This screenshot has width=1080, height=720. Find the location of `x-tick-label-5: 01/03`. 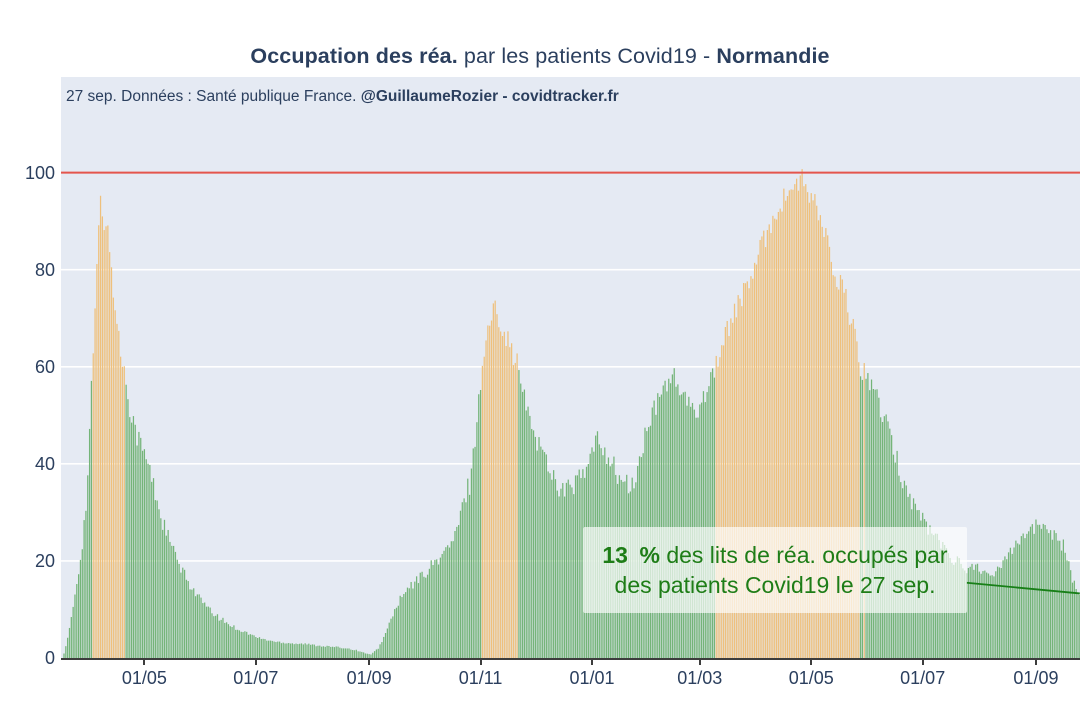

x-tick-label-5: 01/03 is located at coordinates (700, 678).